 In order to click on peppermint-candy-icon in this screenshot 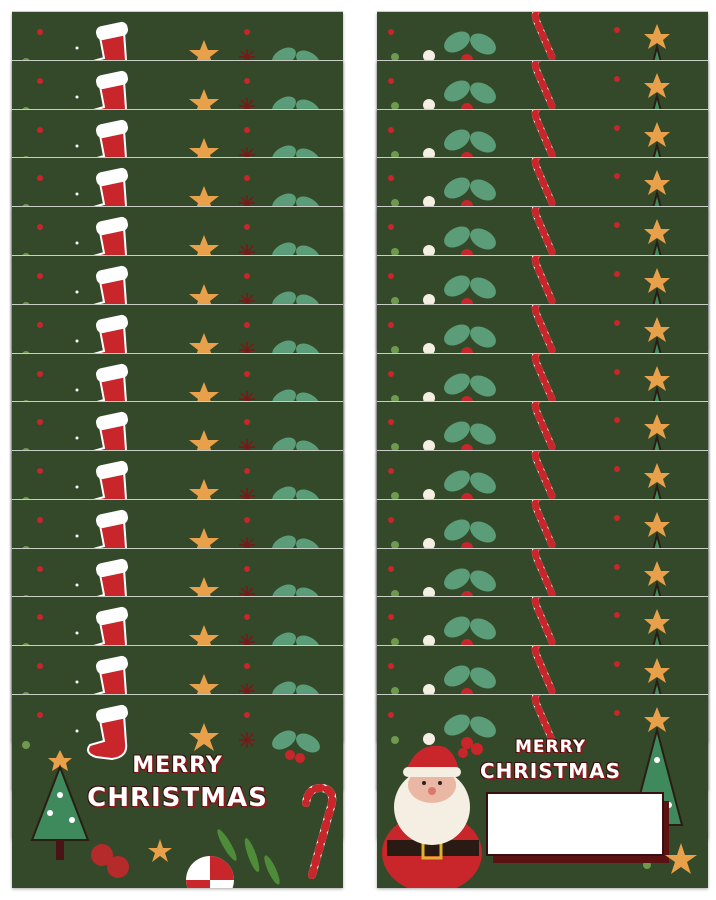, I will do `click(210, 872)`.